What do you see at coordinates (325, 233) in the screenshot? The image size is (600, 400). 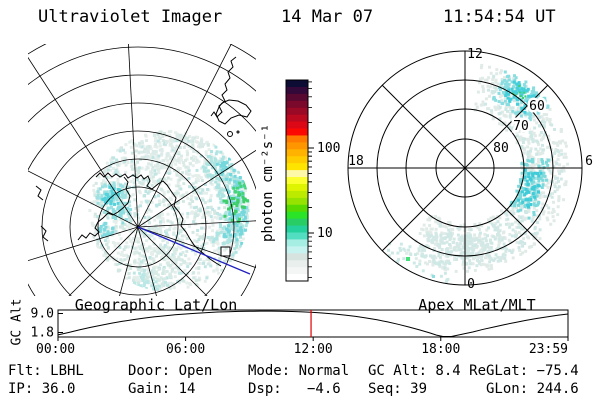 I see `svg-text: 10` at bounding box center [325, 233].